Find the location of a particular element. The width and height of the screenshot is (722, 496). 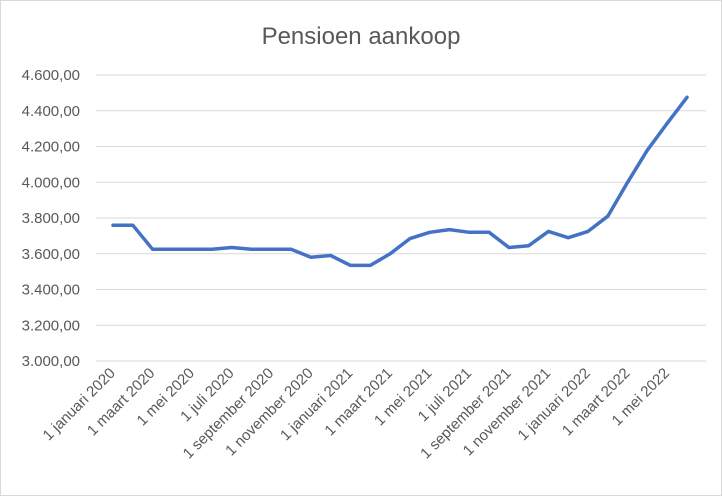

y-tick-label: 3.600,00 is located at coordinates (51, 254).